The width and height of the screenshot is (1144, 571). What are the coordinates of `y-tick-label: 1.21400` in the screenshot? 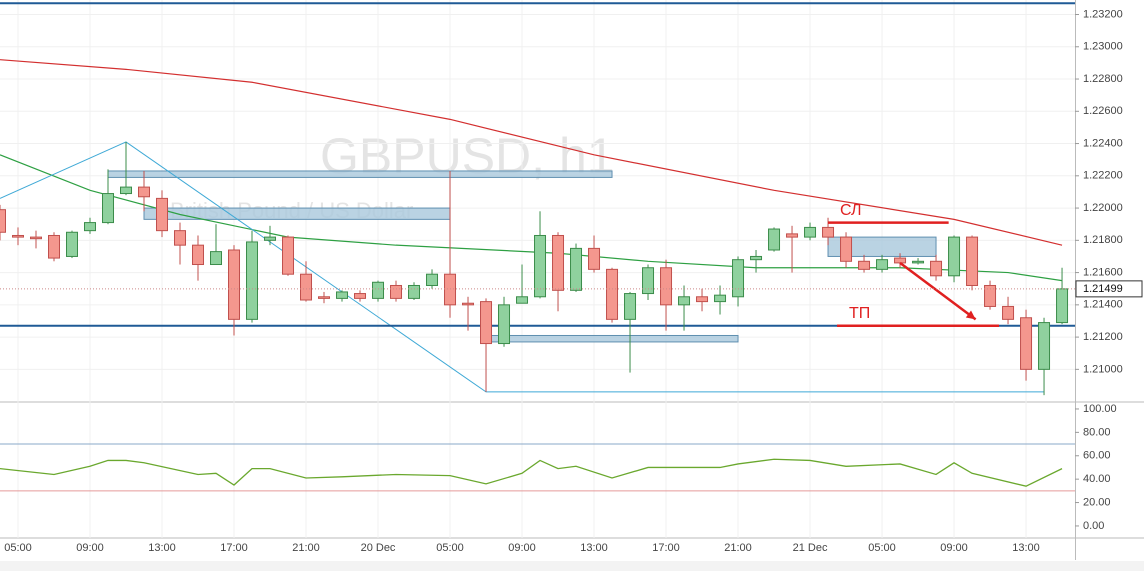 It's located at (1103, 305).